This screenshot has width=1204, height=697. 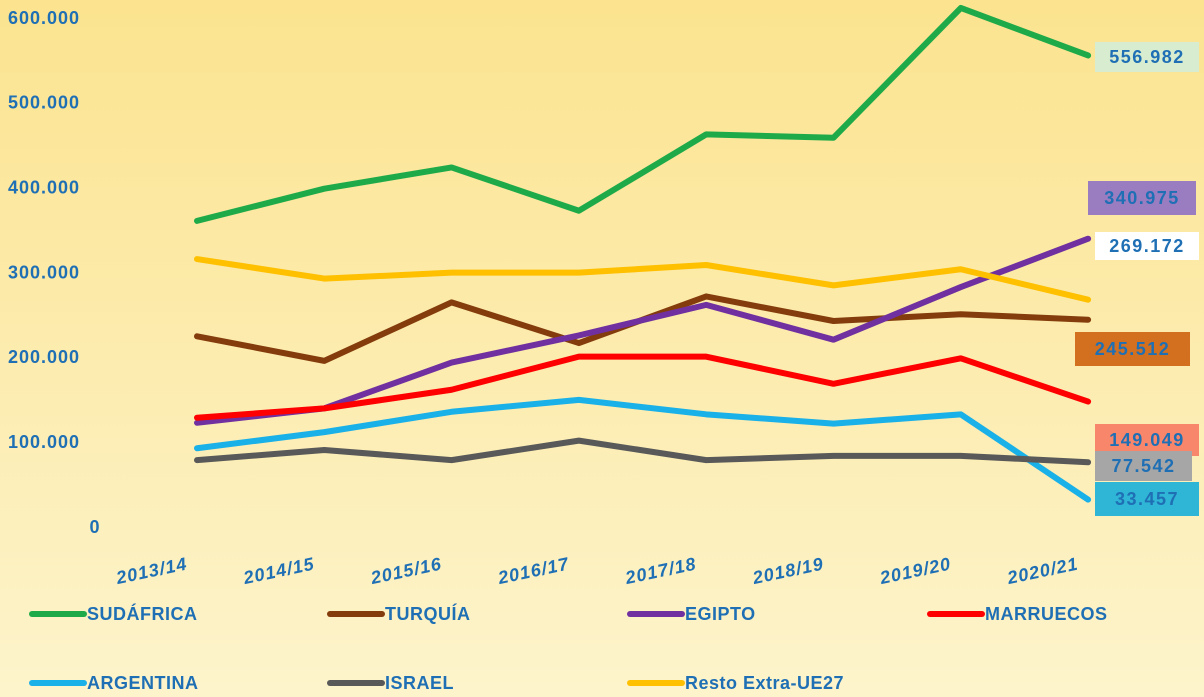 I want to click on y-tick-label: 600.000, so click(x=44, y=18).